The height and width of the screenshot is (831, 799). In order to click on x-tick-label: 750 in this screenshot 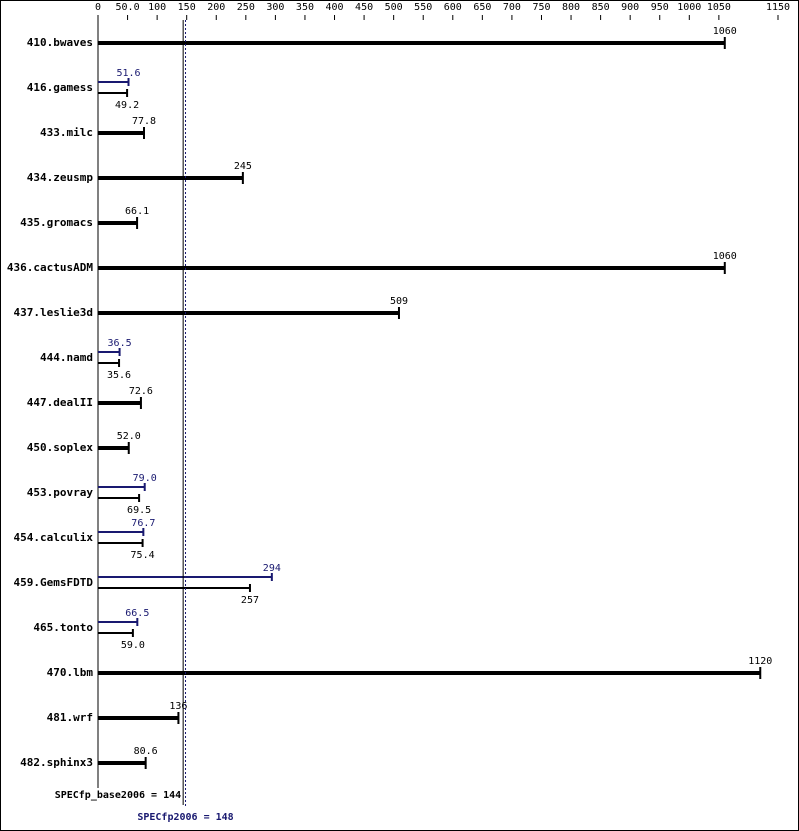, I will do `click(541, 7)`.